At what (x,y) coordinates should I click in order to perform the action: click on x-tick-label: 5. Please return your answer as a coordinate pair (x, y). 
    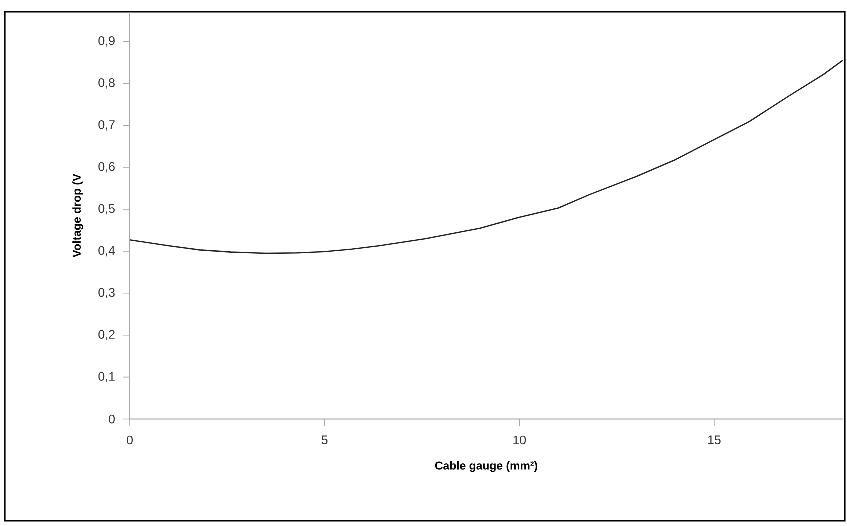
    Looking at the image, I should click on (325, 440).